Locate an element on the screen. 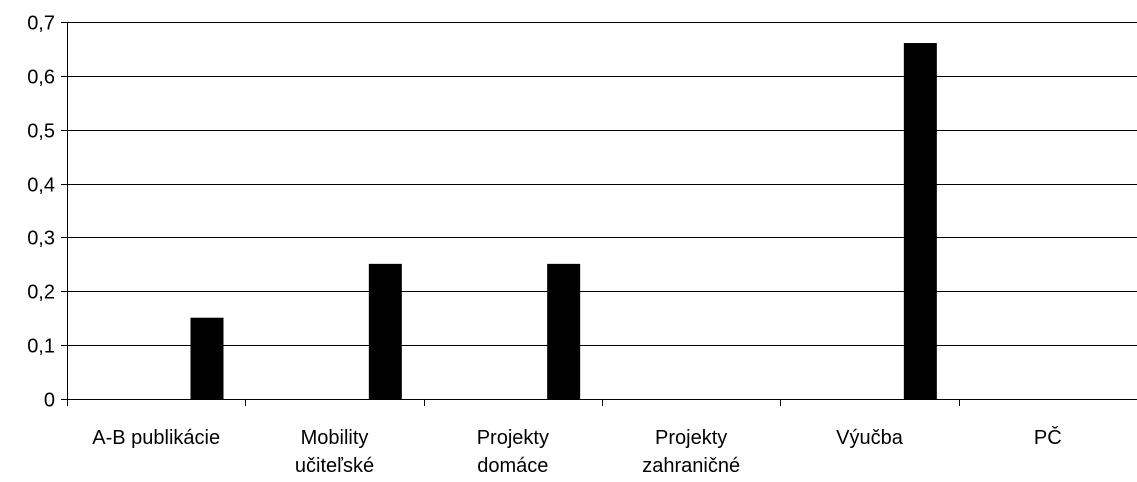 The image size is (1137, 482). x-category-label: Projekty domáce is located at coordinates (513, 452).